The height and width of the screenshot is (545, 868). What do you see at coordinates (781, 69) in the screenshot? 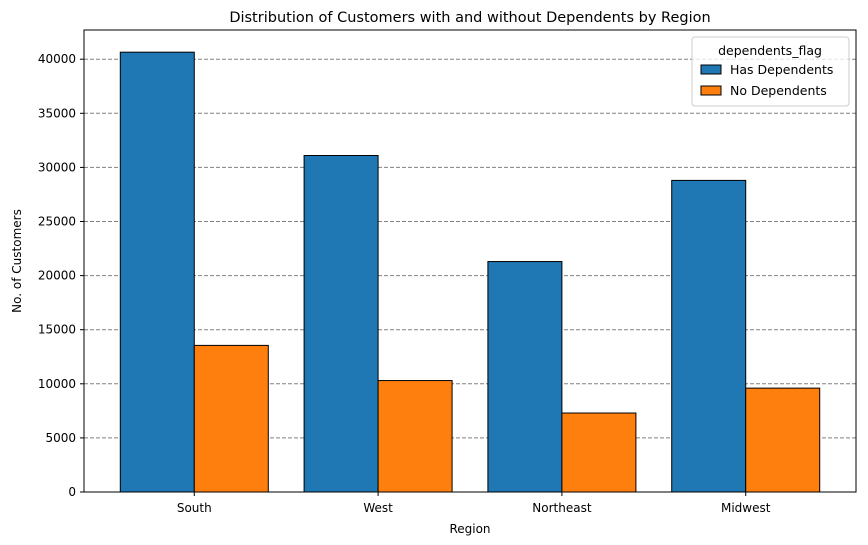
I see `legend-label-has-dependents: Has Dependents` at bounding box center [781, 69].